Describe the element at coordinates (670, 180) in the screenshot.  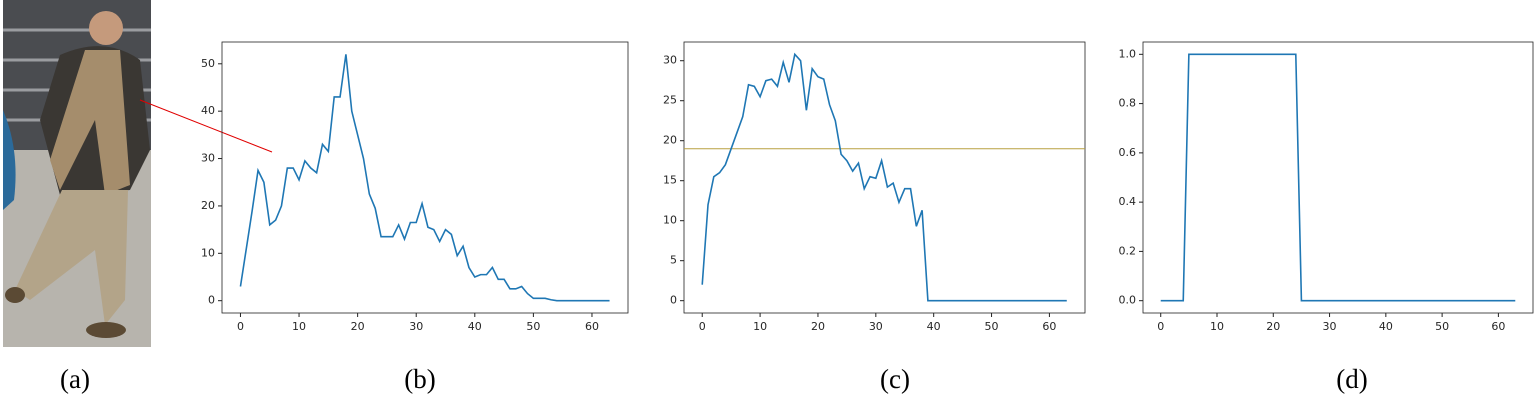
I see `y-tick-label: 15` at that location.